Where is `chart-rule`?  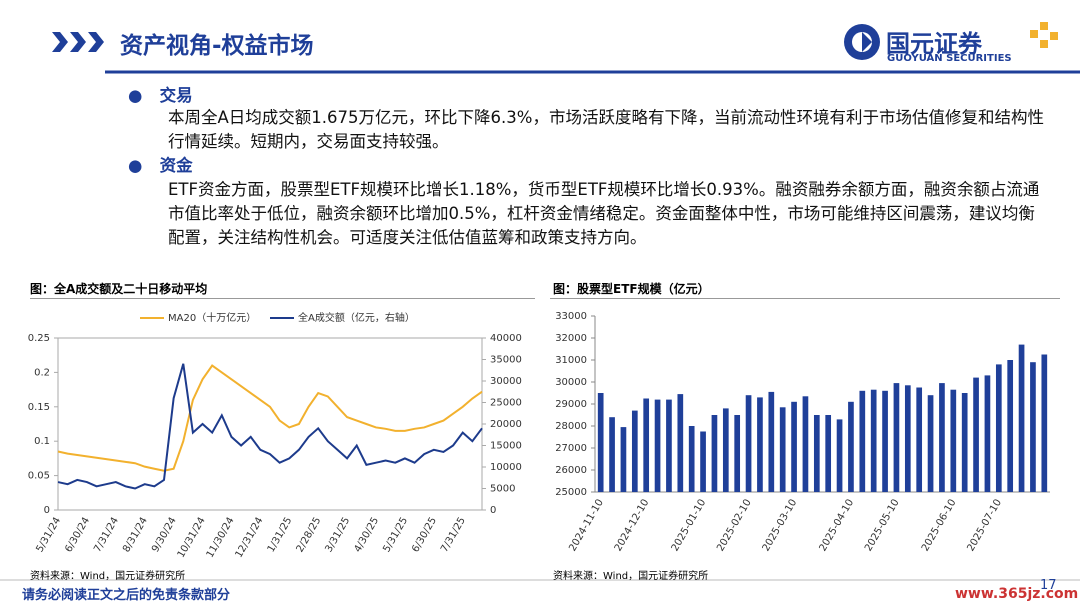
chart-rule is located at coordinates (282, 298).